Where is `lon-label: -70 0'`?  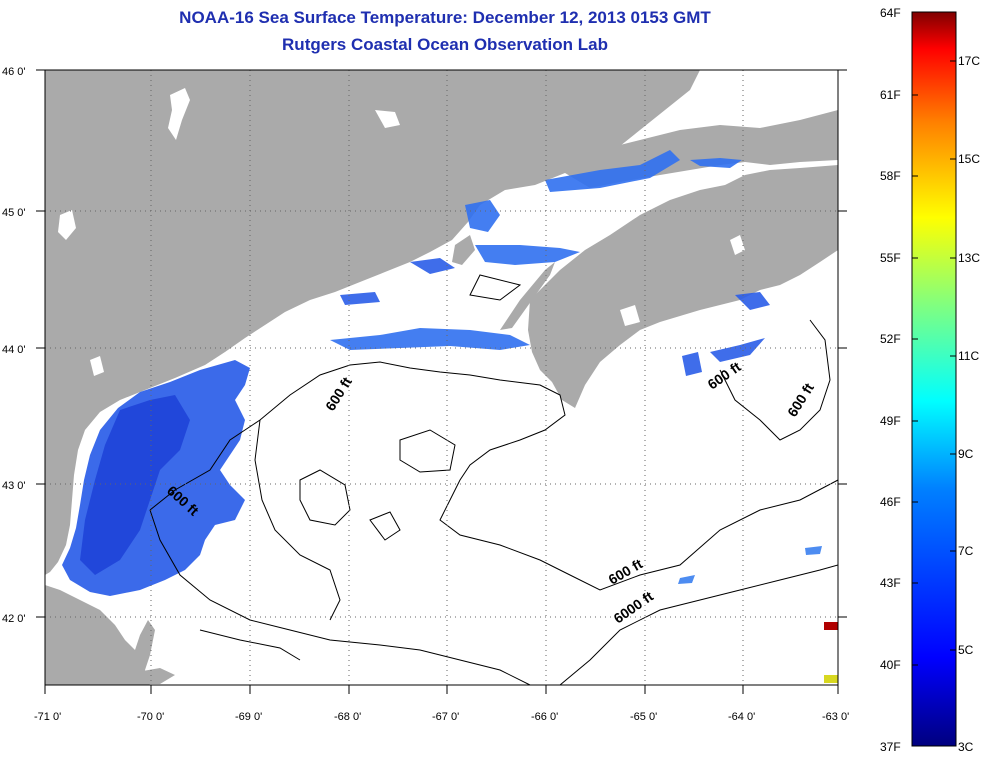
lon-label: -70 0' is located at coordinates (150, 717).